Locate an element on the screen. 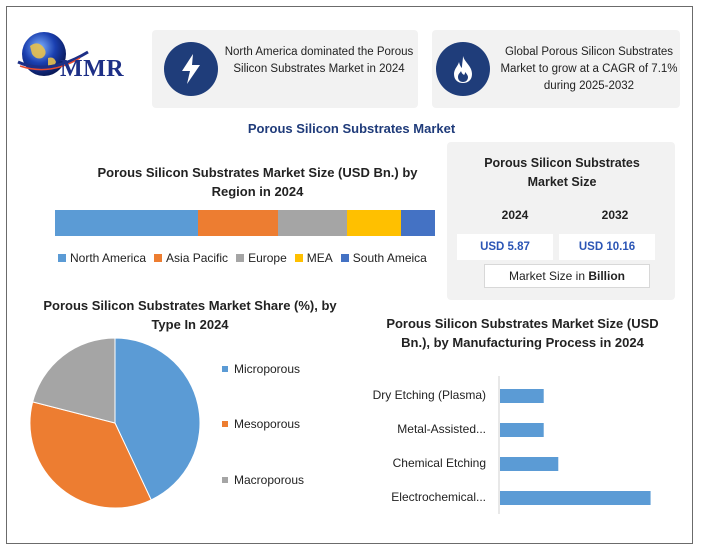 The width and height of the screenshot is (703, 552). pie-legend-label: Macroporous is located at coordinates (269, 480).